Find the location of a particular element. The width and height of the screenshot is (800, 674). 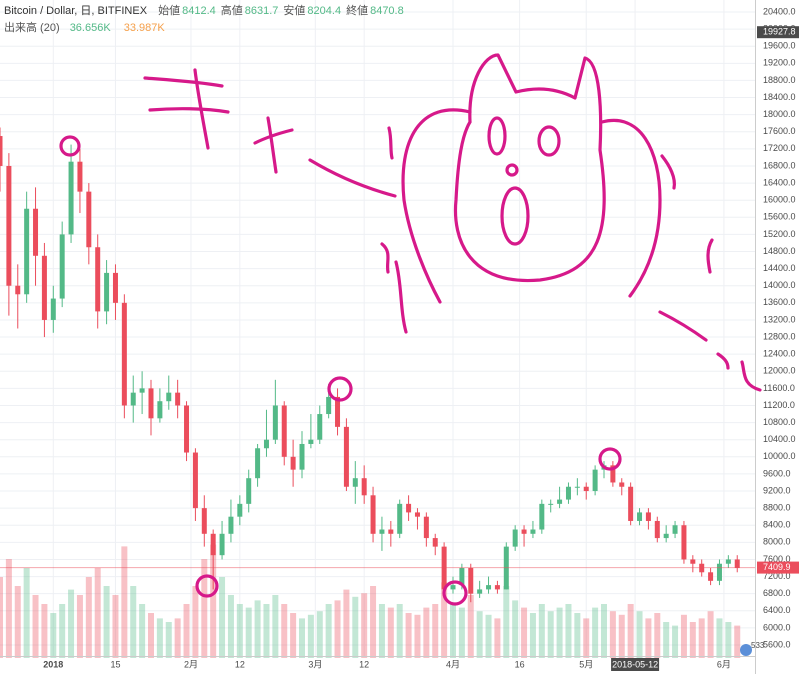

volume-row: 出来高 (20) 36.656K 33.987K is located at coordinates (206, 28).